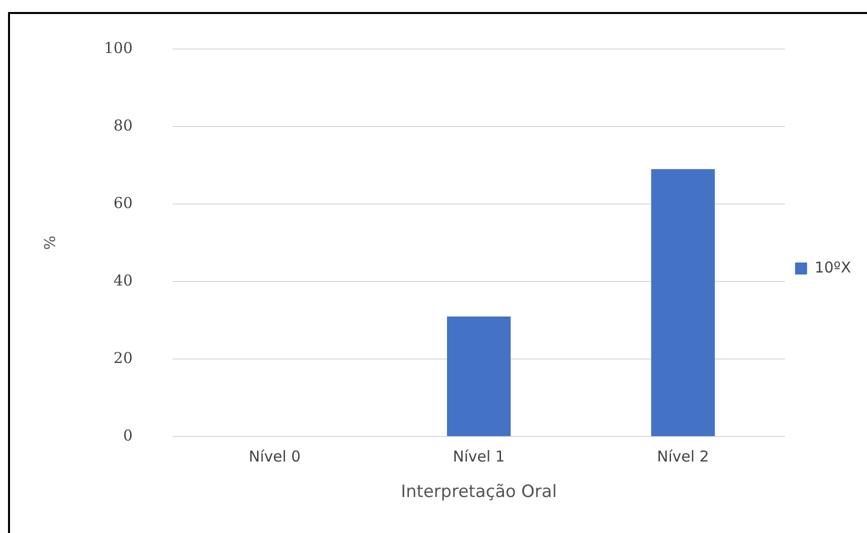 The width and height of the screenshot is (867, 533). Describe the element at coordinates (478, 492) in the screenshot. I see `x-axis-title: Interpretação Oral` at that location.